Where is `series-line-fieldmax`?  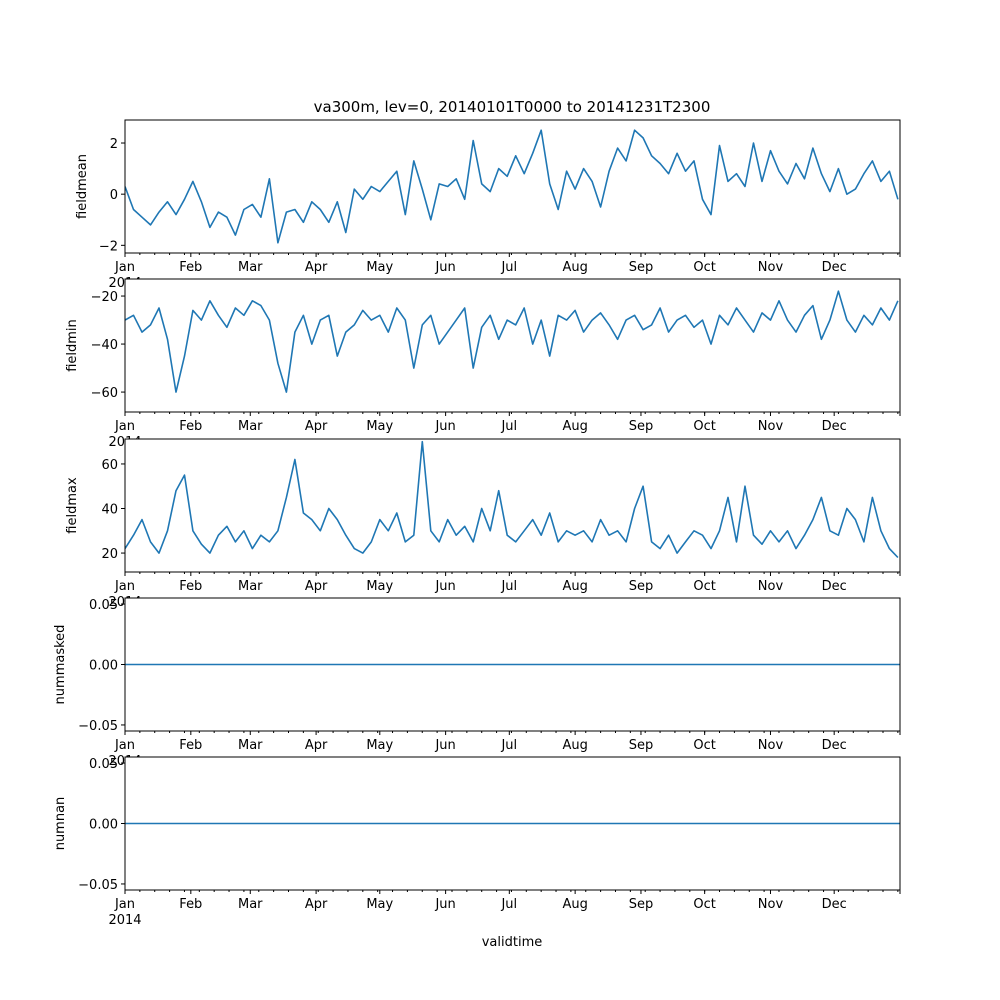
series-line-fieldmax is located at coordinates (512, 499).